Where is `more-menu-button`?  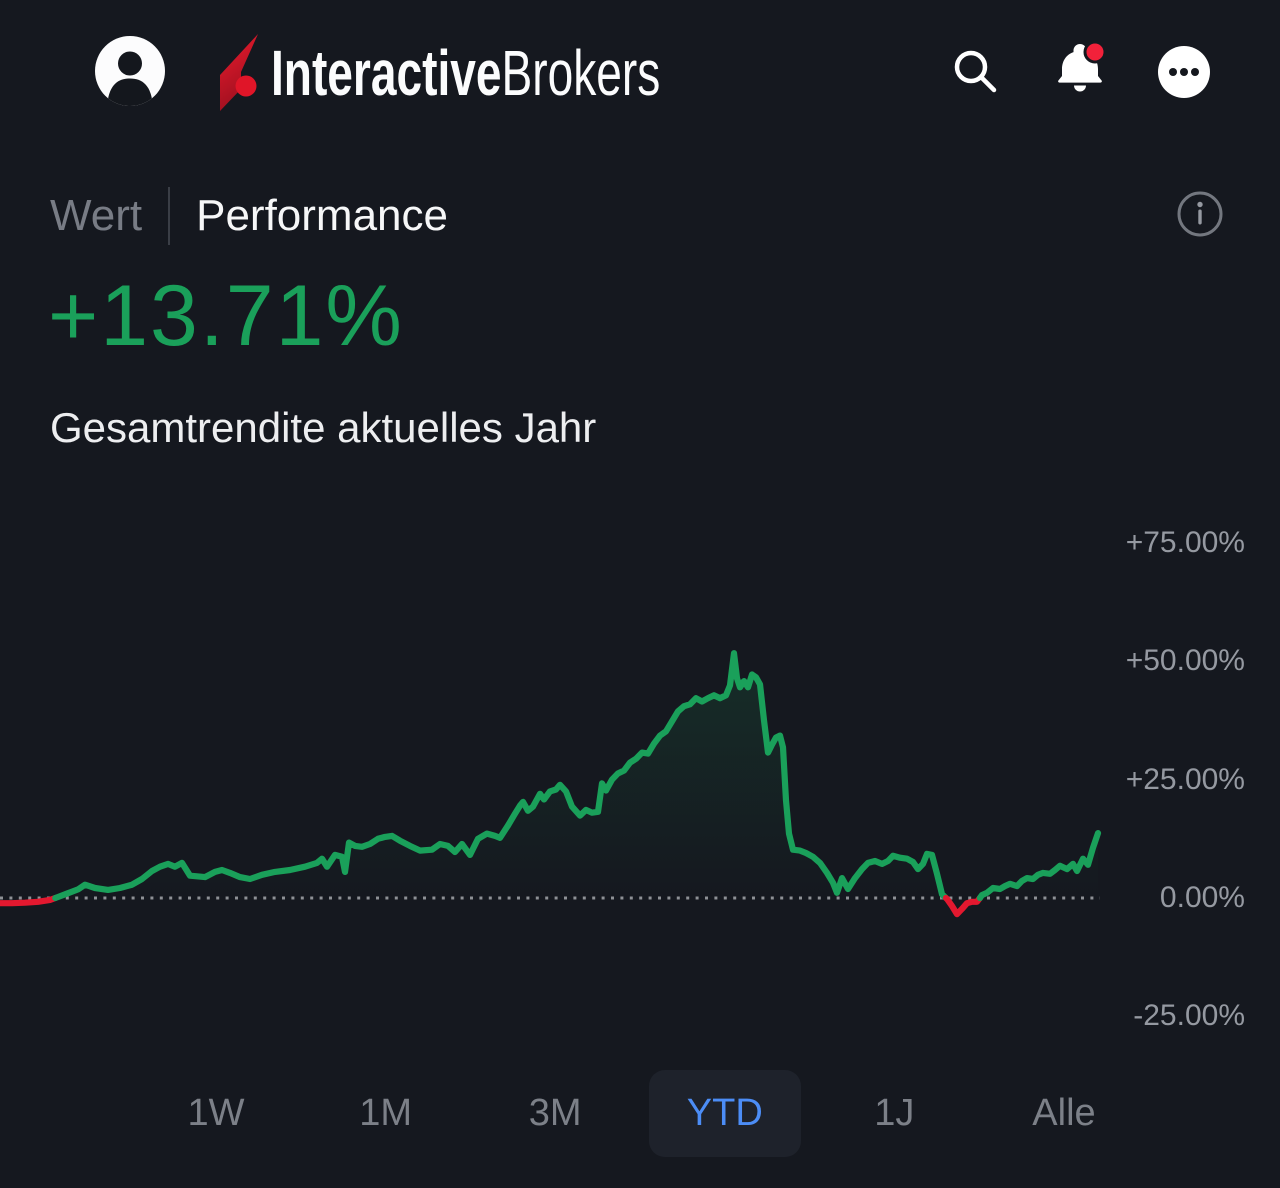 more-menu-button is located at coordinates (1184, 72).